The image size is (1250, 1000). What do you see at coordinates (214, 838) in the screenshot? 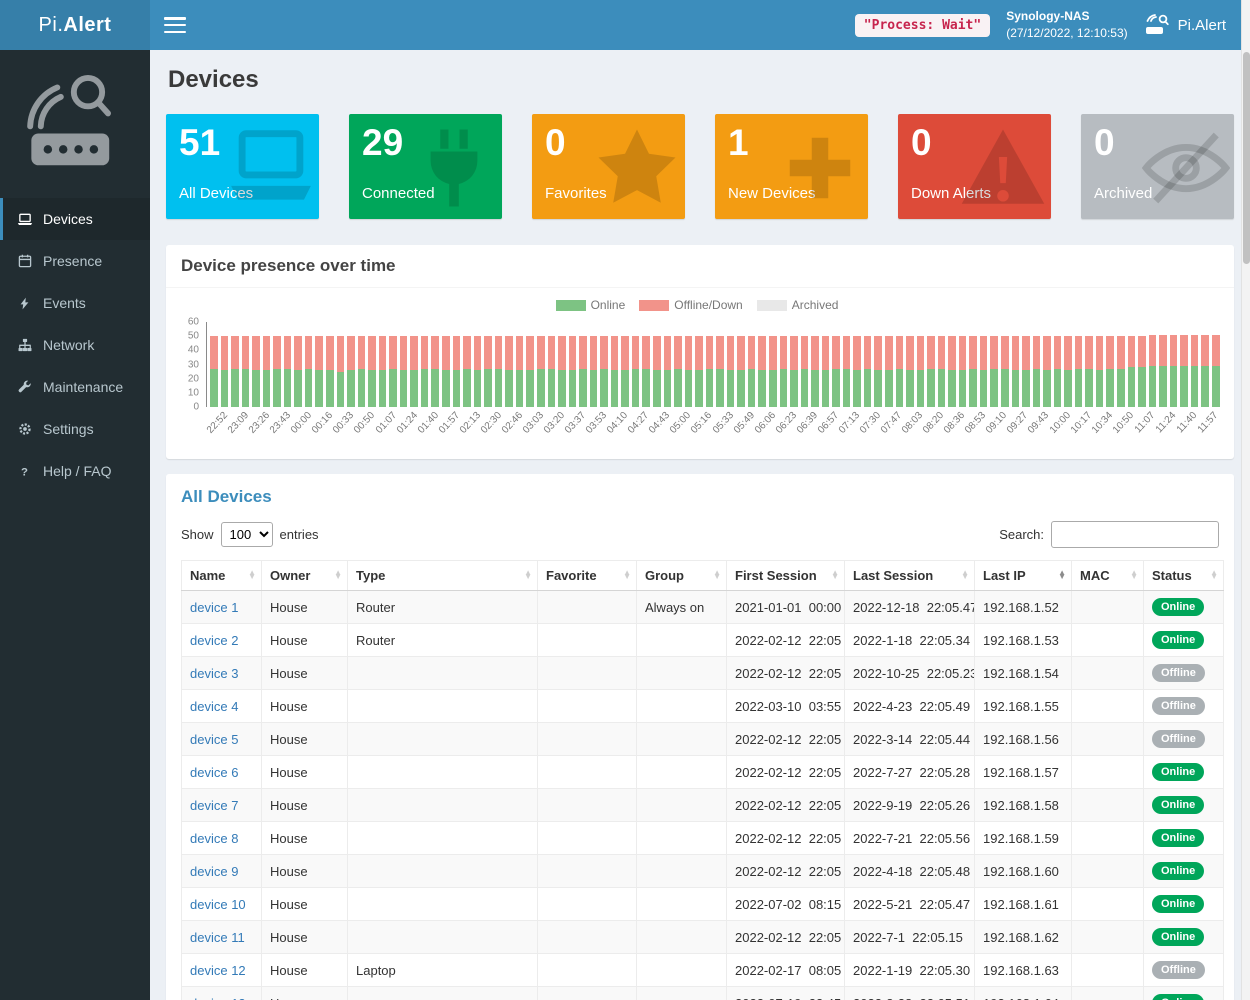
I see `device-link: device 8` at bounding box center [214, 838].